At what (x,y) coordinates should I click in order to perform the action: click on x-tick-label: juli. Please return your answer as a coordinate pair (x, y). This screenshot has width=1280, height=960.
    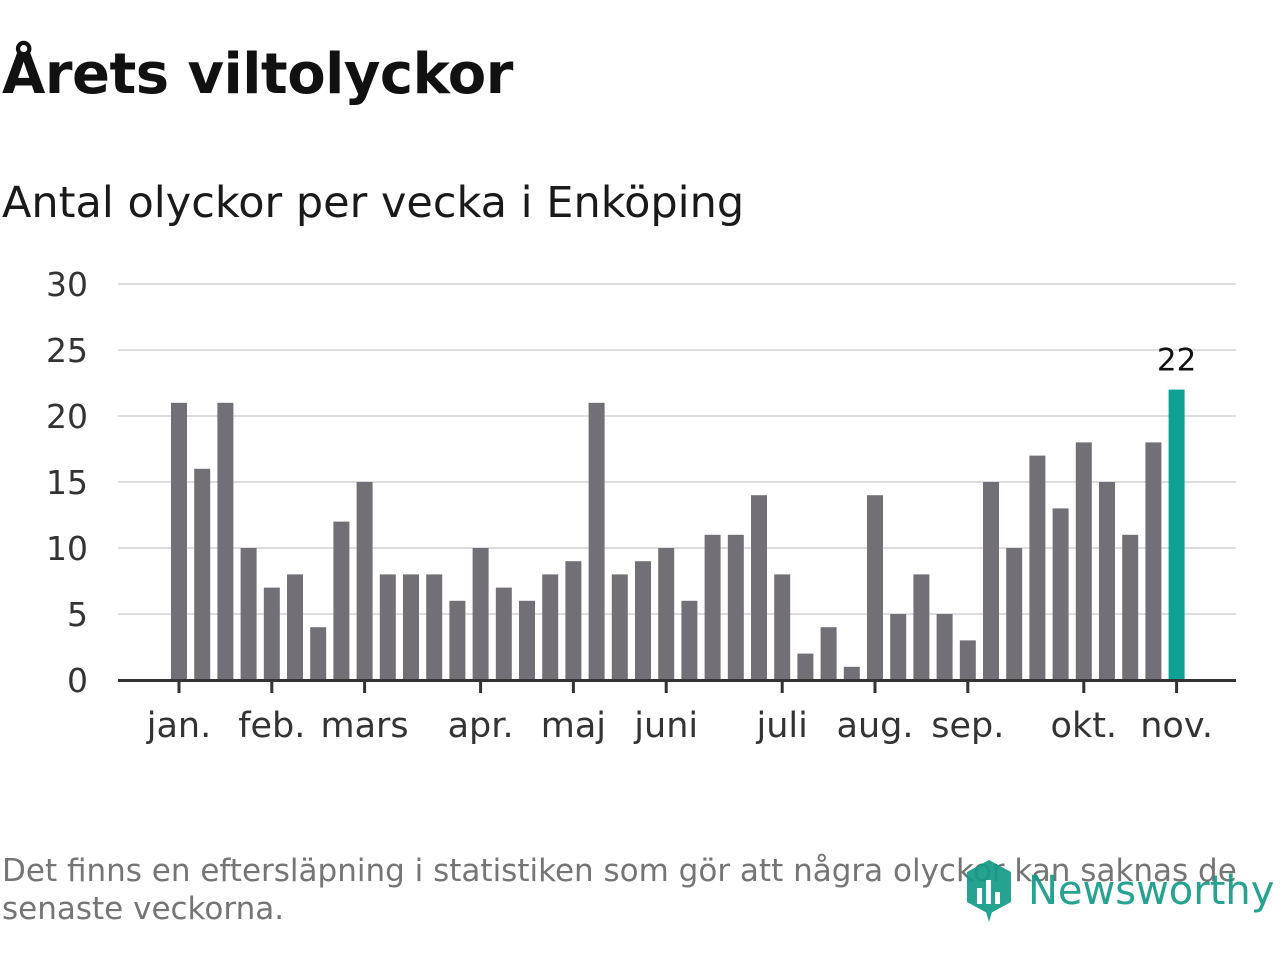
    Looking at the image, I should click on (782, 726).